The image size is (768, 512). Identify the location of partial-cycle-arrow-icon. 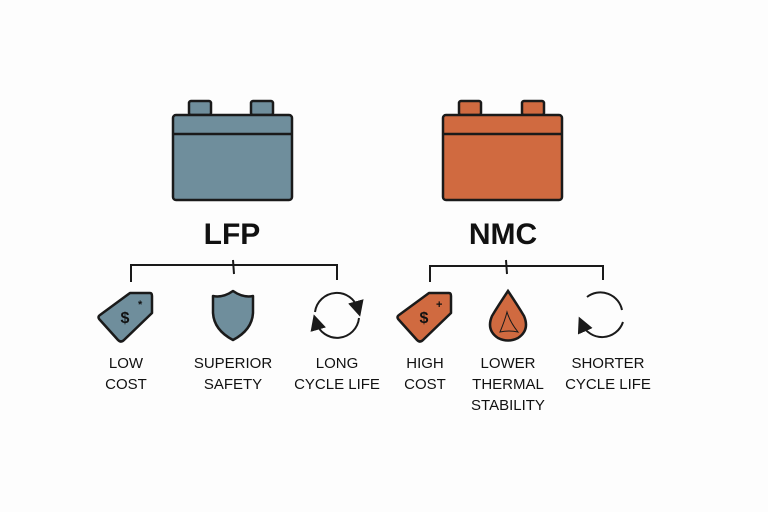
(600, 315).